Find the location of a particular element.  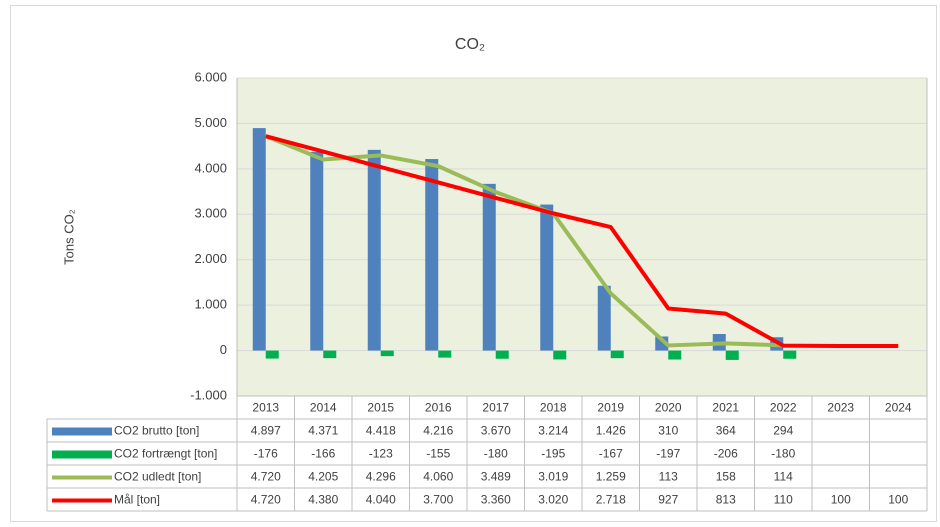

table-value: 4.040 is located at coordinates (381, 500).